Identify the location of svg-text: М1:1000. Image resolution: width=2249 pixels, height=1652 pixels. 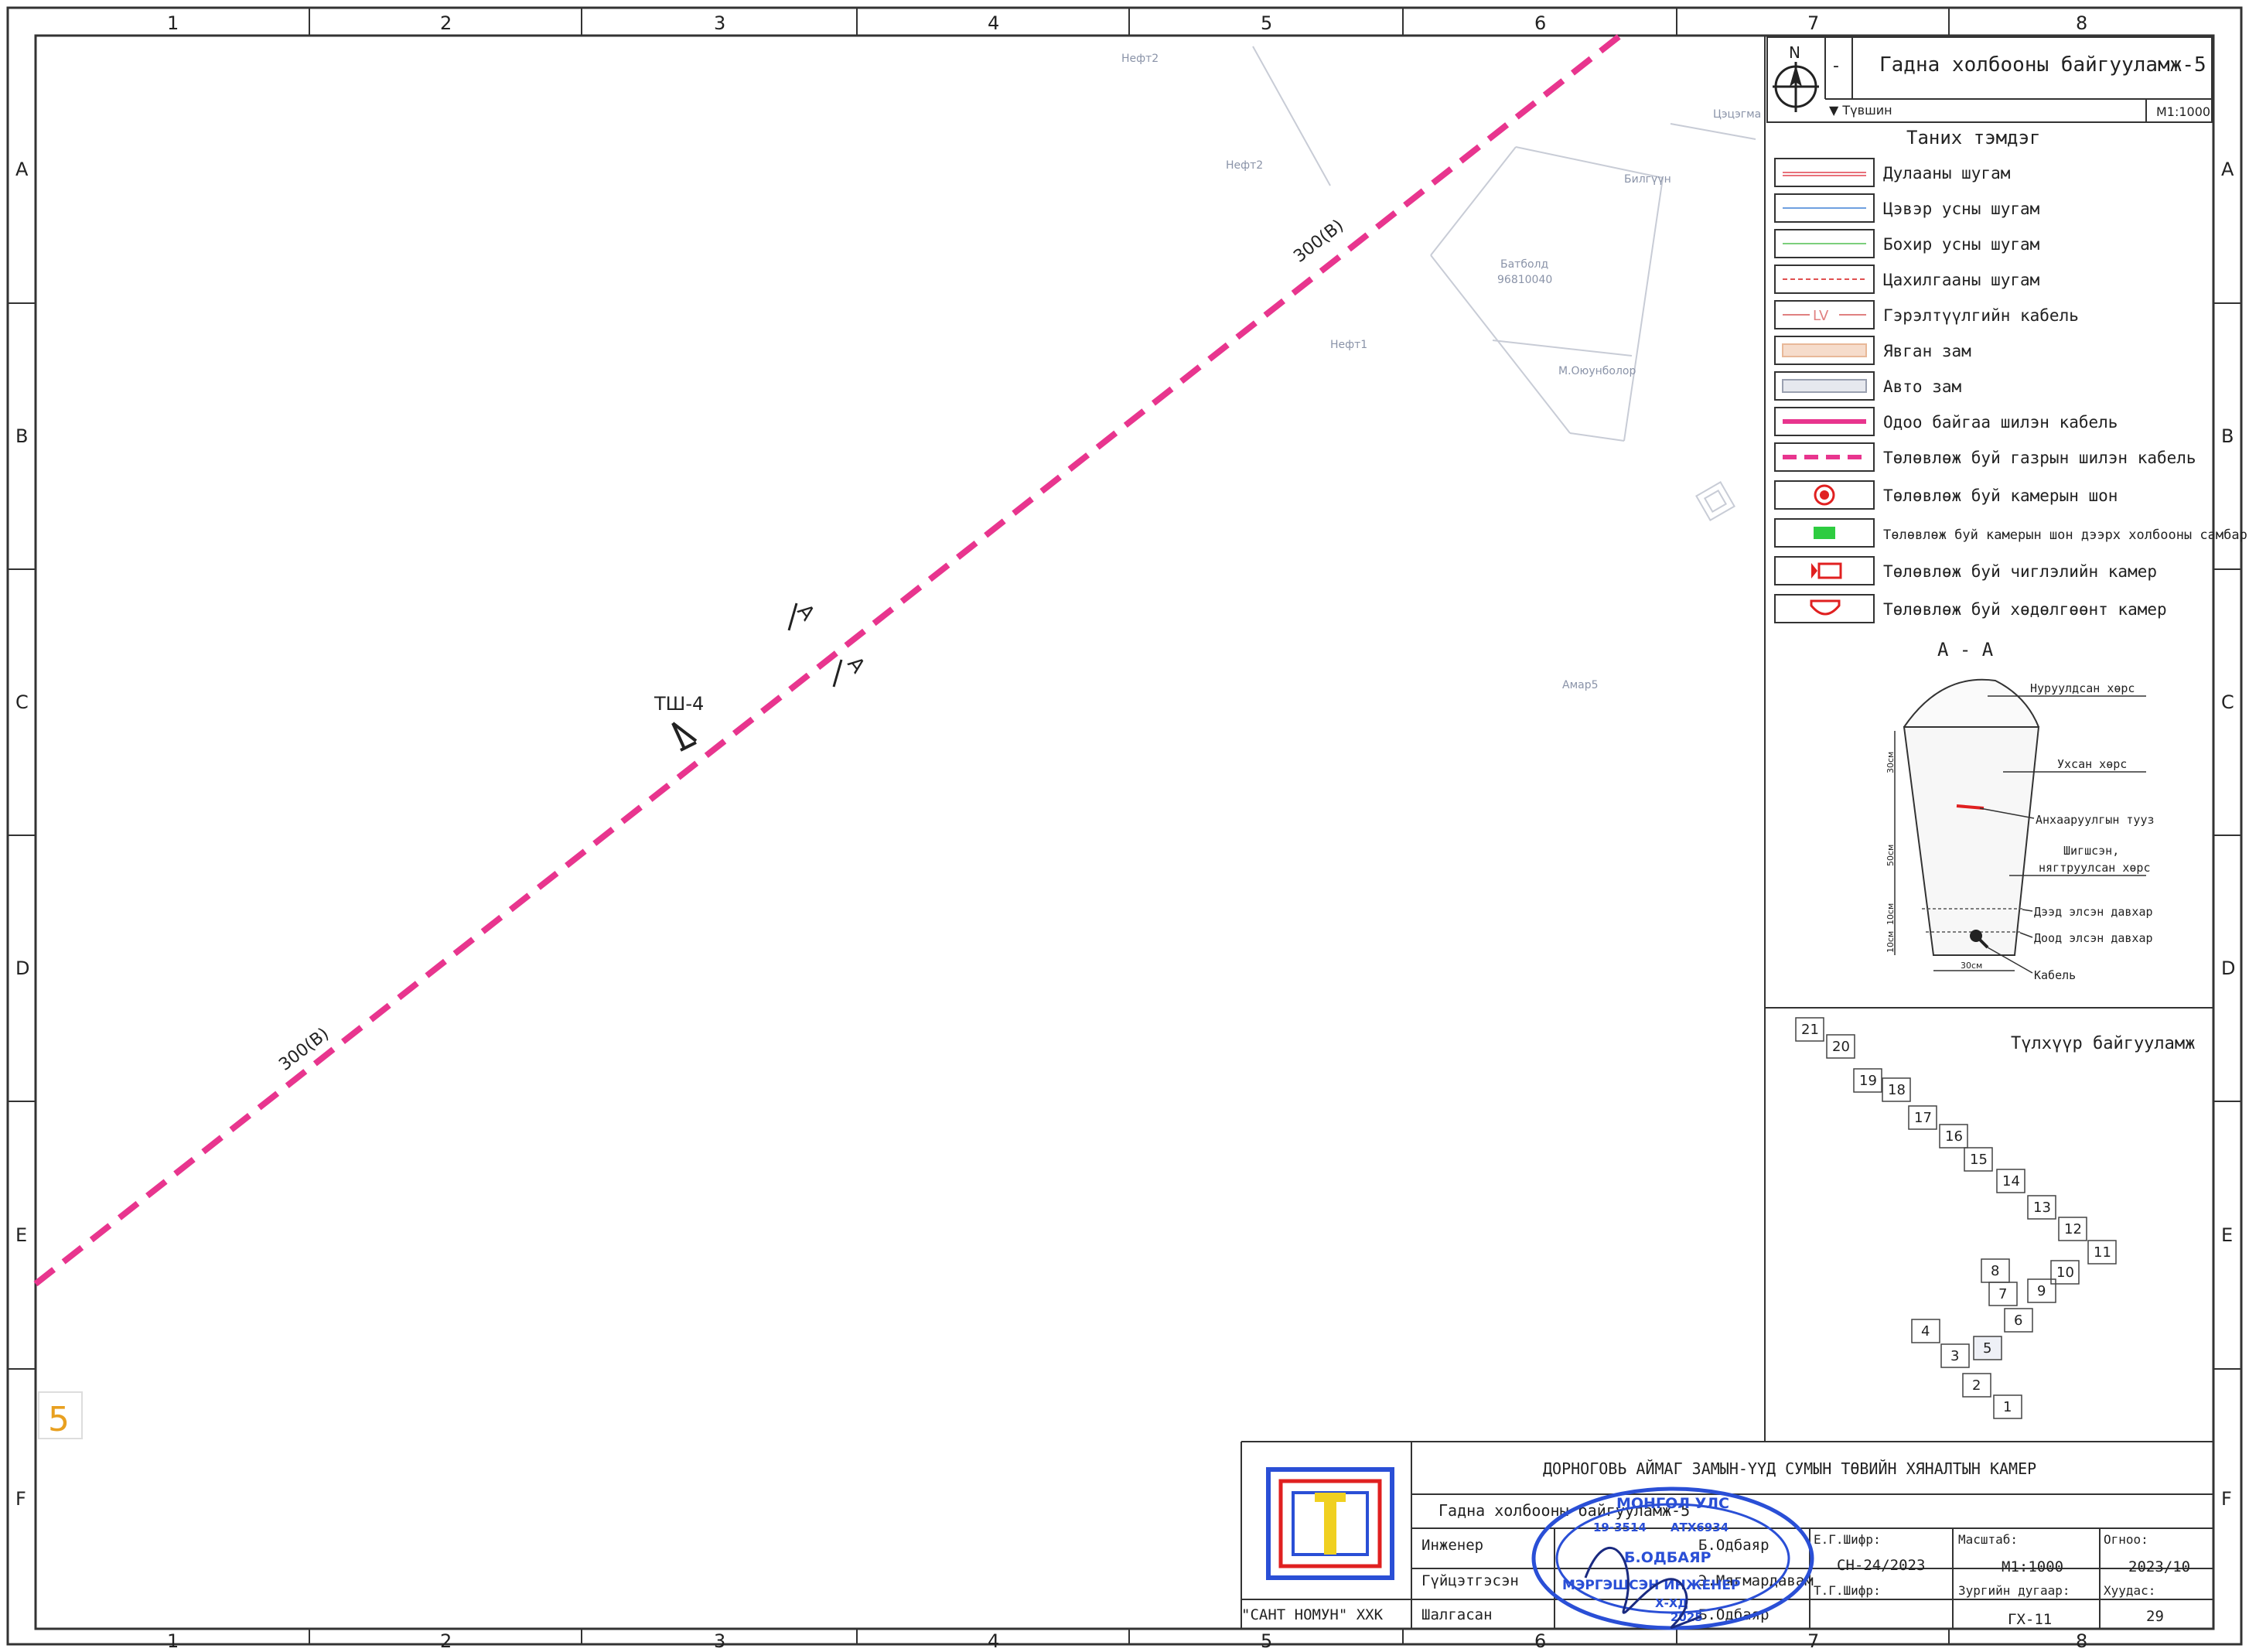
(2032, 1566).